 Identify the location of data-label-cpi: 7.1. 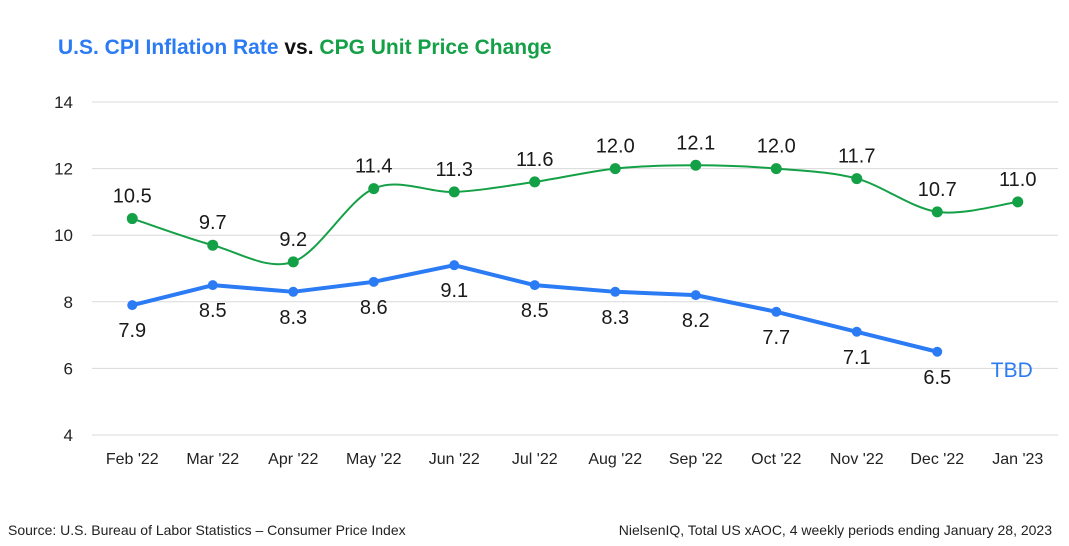
(857, 358).